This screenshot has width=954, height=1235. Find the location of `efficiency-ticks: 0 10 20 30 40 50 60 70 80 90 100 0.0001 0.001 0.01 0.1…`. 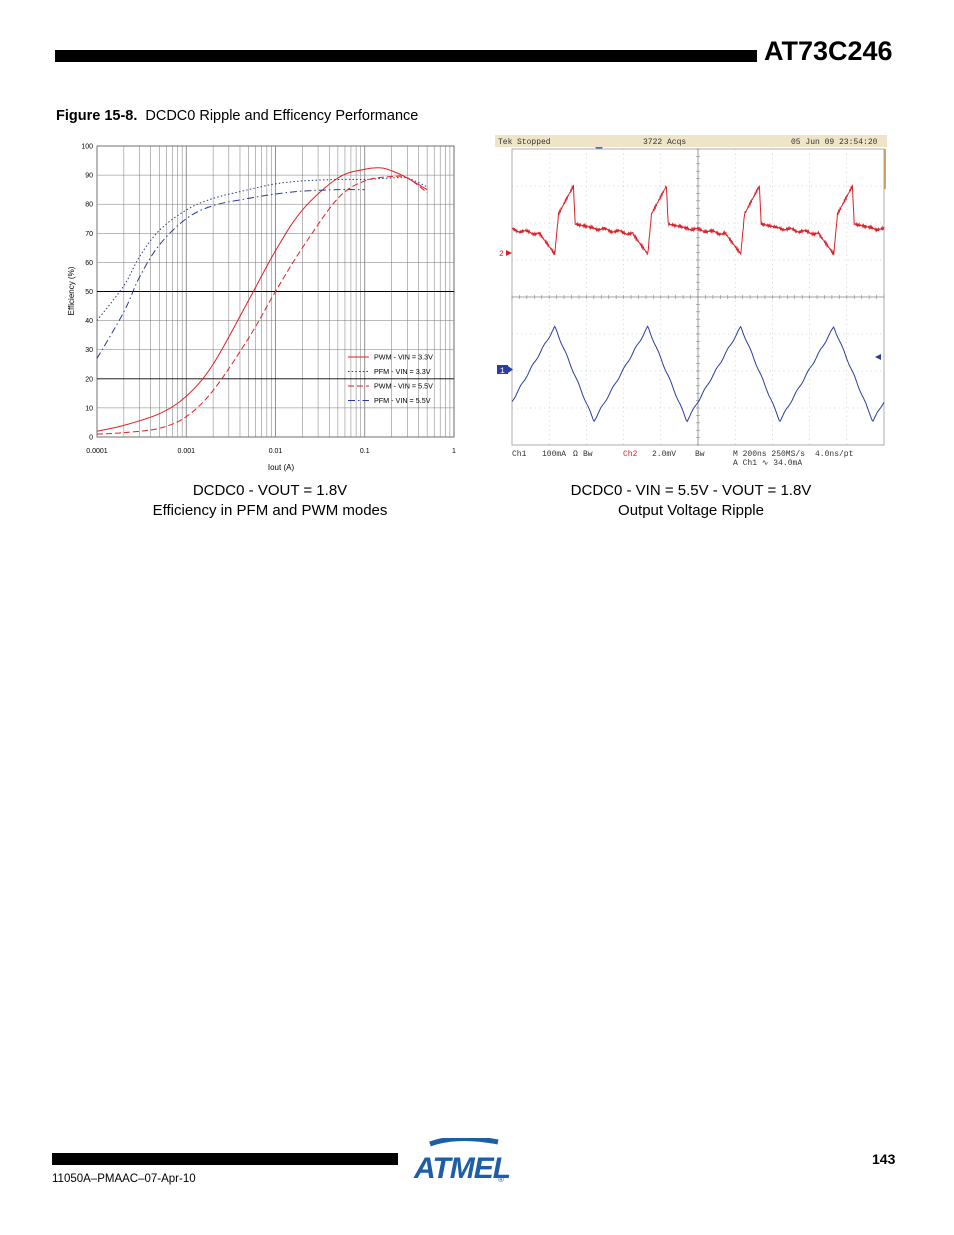

efficiency-ticks: 0 10 20 30 40 50 60 70 80 90 100 0.0001 0.001 0.01 0.1… is located at coordinates (268, 300).